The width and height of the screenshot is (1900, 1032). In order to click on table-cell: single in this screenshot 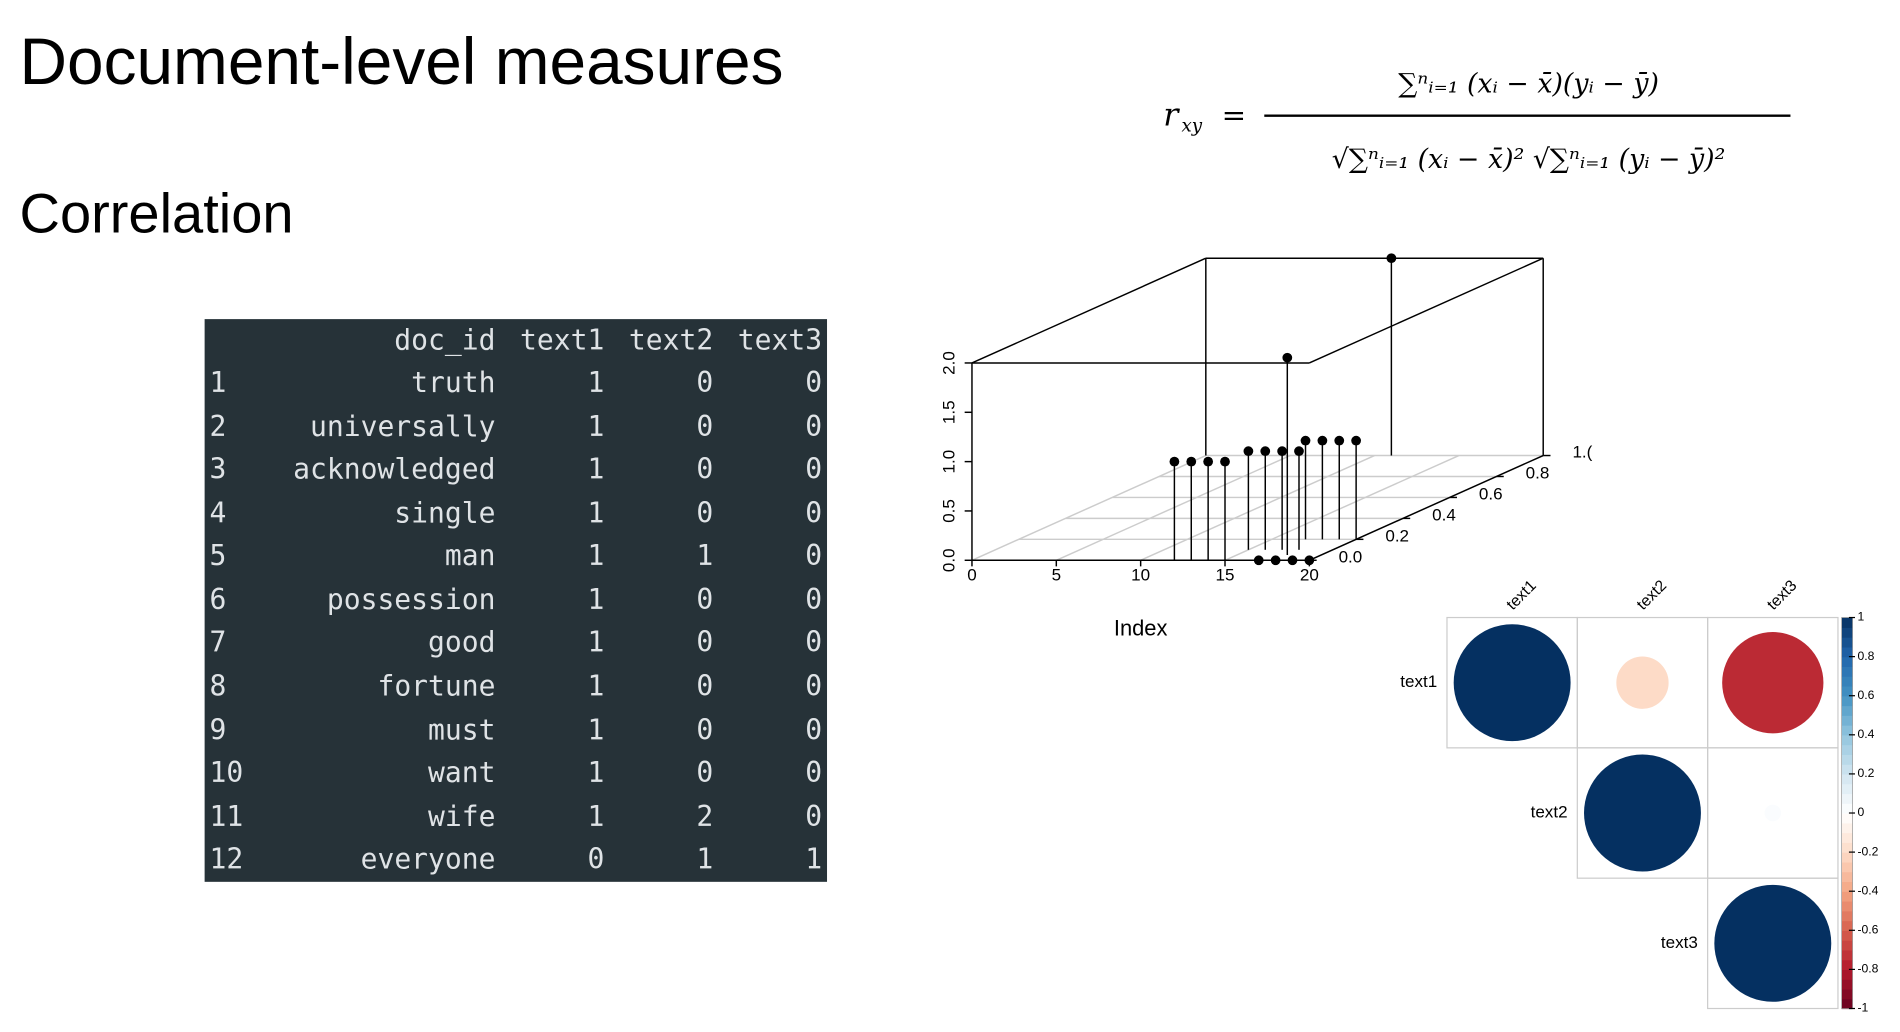, I will do `click(445, 514)`.